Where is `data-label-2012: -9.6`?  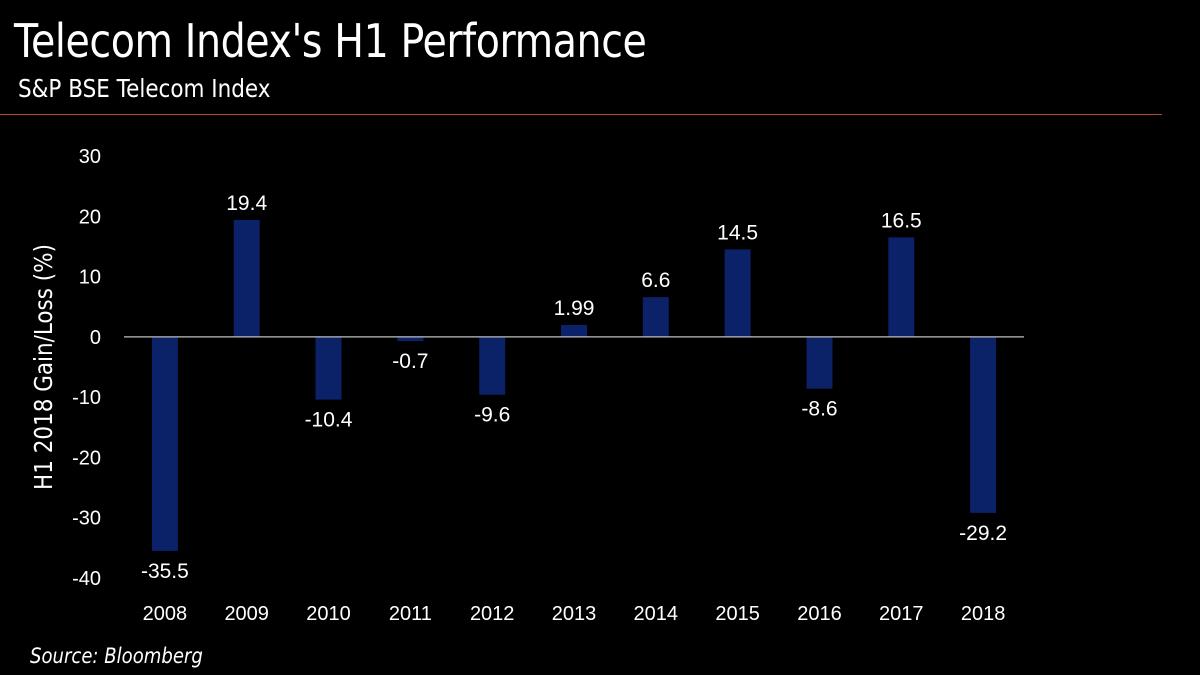 data-label-2012: -9.6 is located at coordinates (492, 415).